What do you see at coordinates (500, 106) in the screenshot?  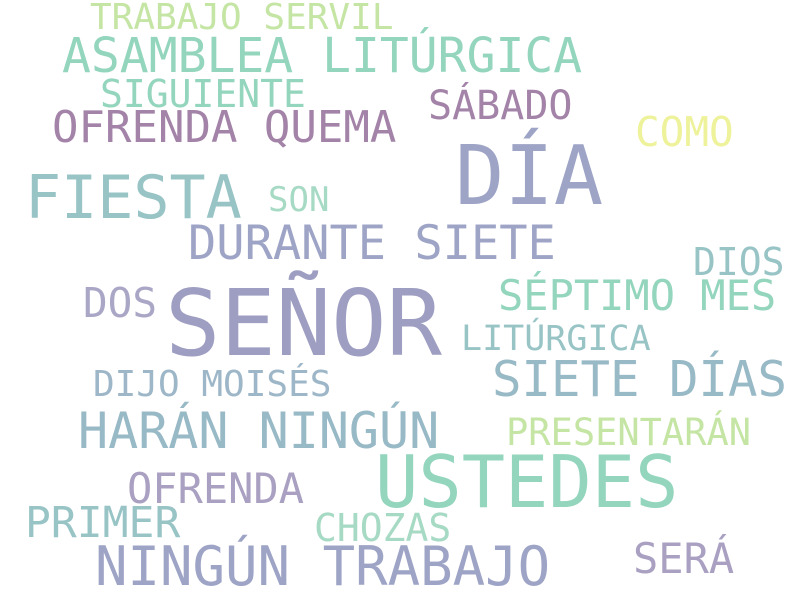 I see `word-sabado: SÁBADO` at bounding box center [500, 106].